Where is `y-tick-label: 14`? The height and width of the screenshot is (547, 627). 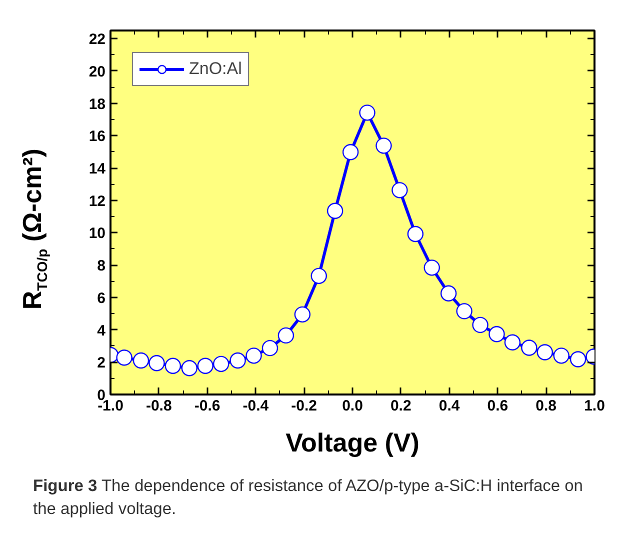 y-tick-label: 14 is located at coordinates (97, 169).